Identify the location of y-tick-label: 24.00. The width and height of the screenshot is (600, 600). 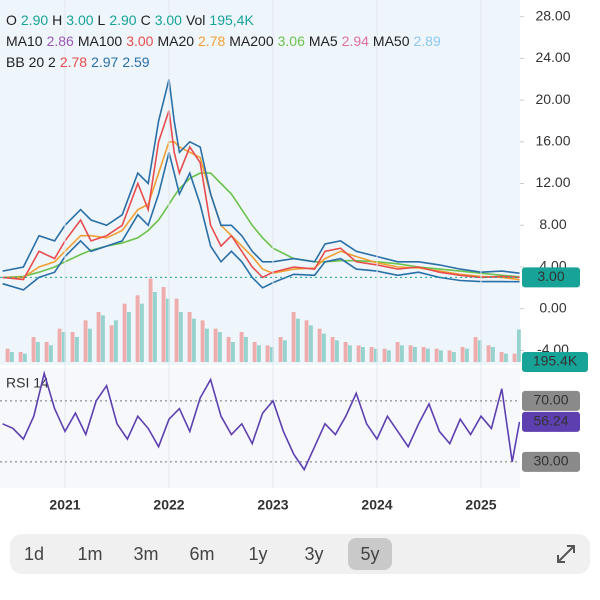
(552, 57).